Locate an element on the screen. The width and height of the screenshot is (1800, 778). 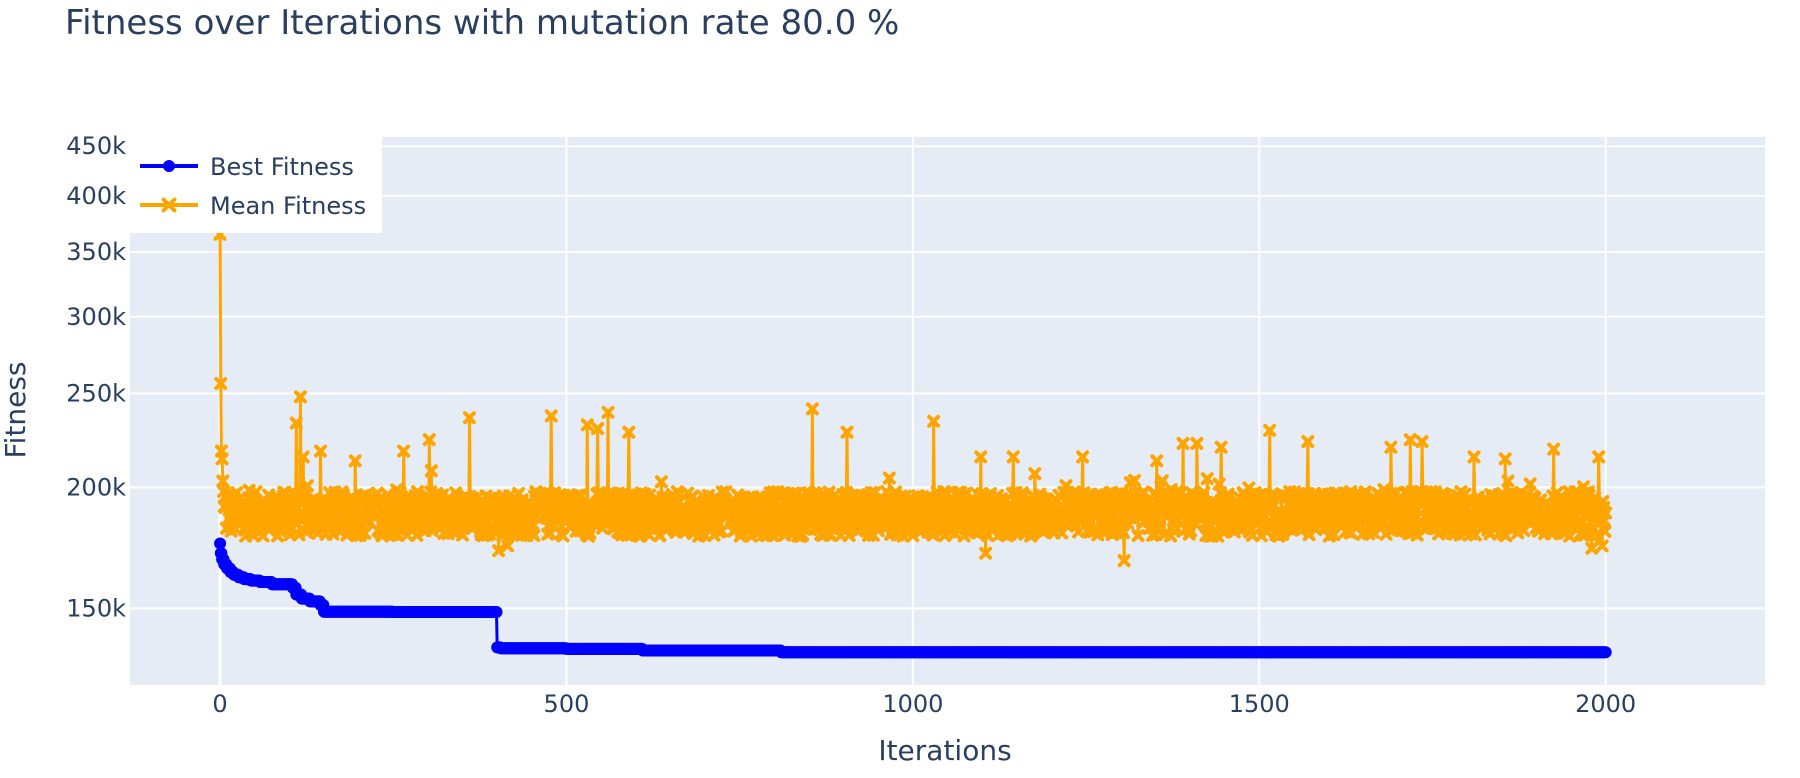
best-point is located at coordinates (496, 612).